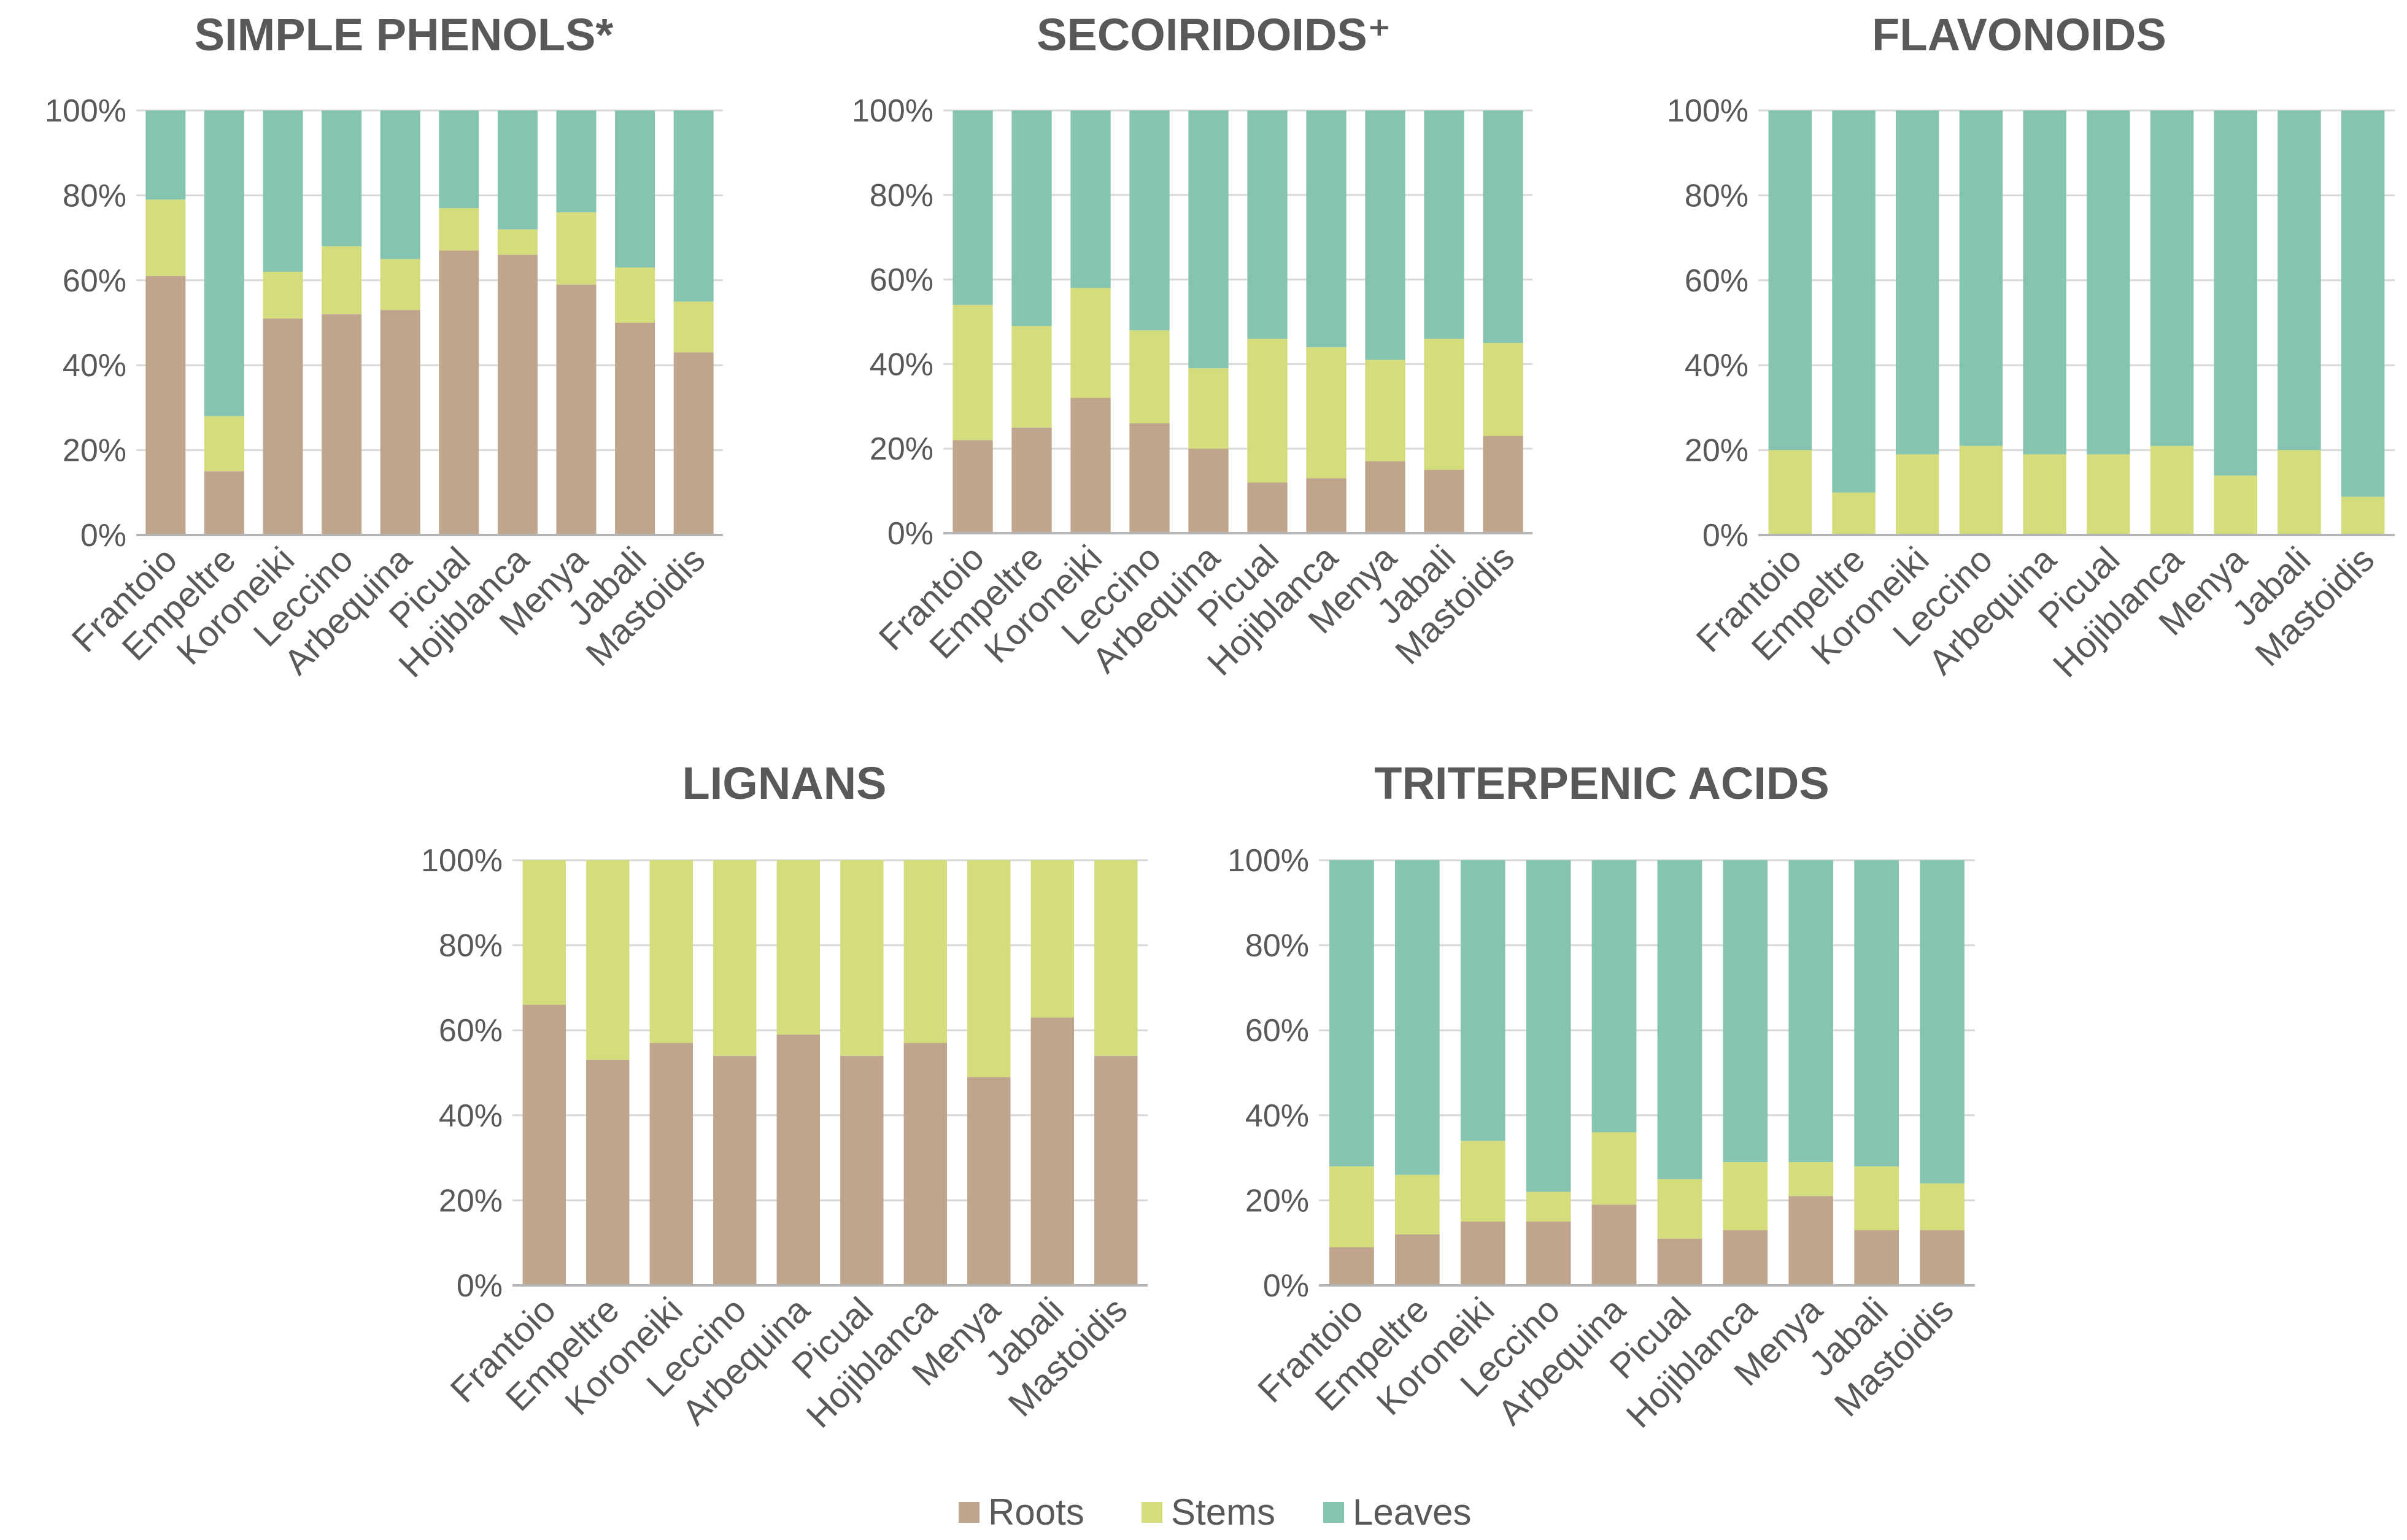  Describe the element at coordinates (1444, 501) in the screenshot. I see `bar-roots-jabali` at that location.